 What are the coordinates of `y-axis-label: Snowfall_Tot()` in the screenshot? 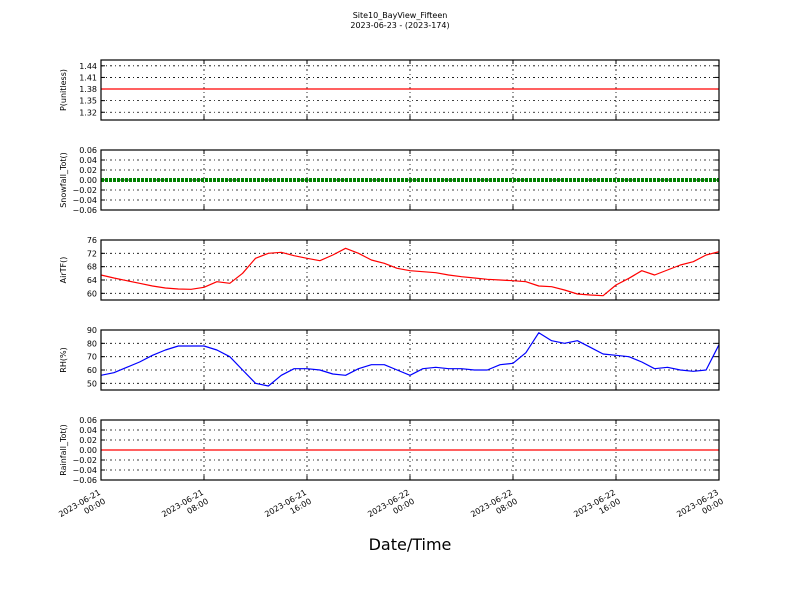 It's located at (63, 180).